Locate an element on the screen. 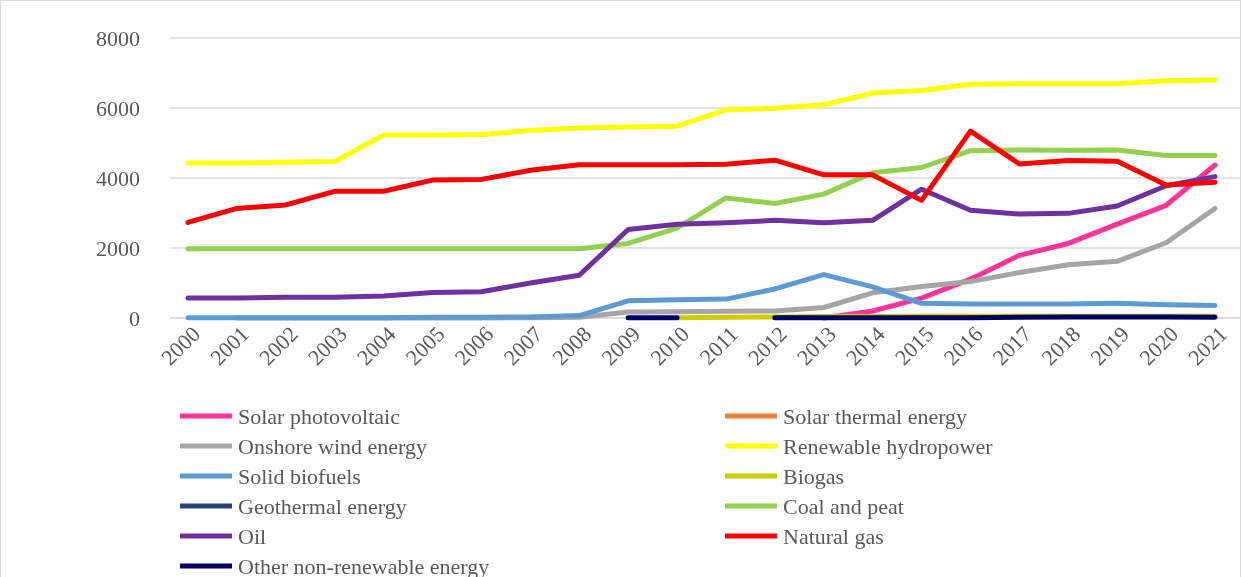 The height and width of the screenshot is (577, 1241). legend-label: Solid biofuels is located at coordinates (299, 476).